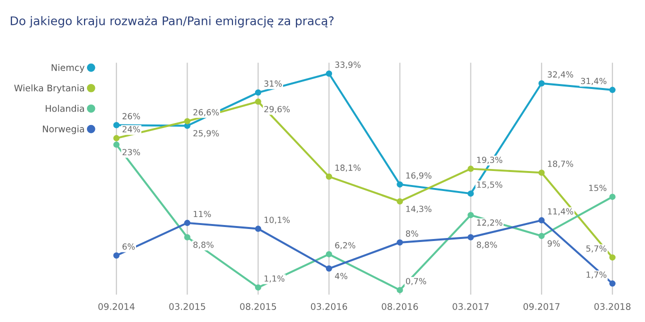 This screenshot has width=645, height=322. I want to click on data-label: 12,2%, so click(489, 223).